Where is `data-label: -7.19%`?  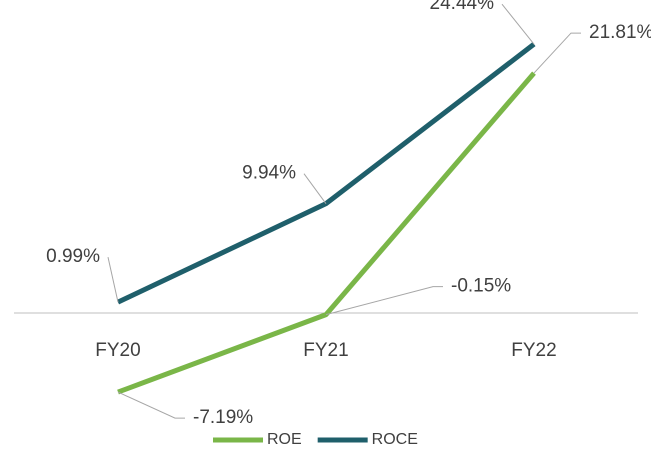
data-label: -7.19% is located at coordinates (223, 417).